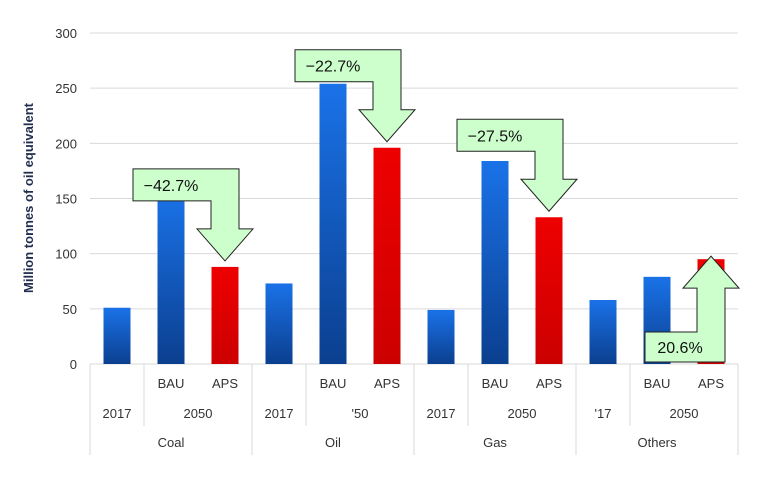 This screenshot has width=759, height=498. Describe the element at coordinates (495, 136) in the screenshot. I see `change-percent-label: −27.5%` at that location.